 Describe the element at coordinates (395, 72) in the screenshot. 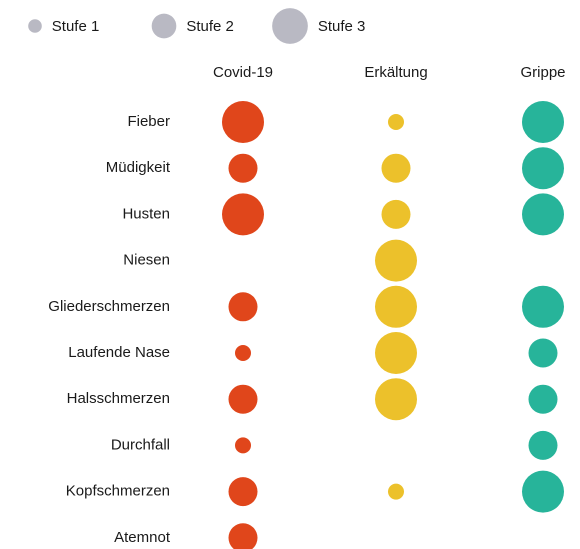

I see `column-header: Erkältung` at that location.